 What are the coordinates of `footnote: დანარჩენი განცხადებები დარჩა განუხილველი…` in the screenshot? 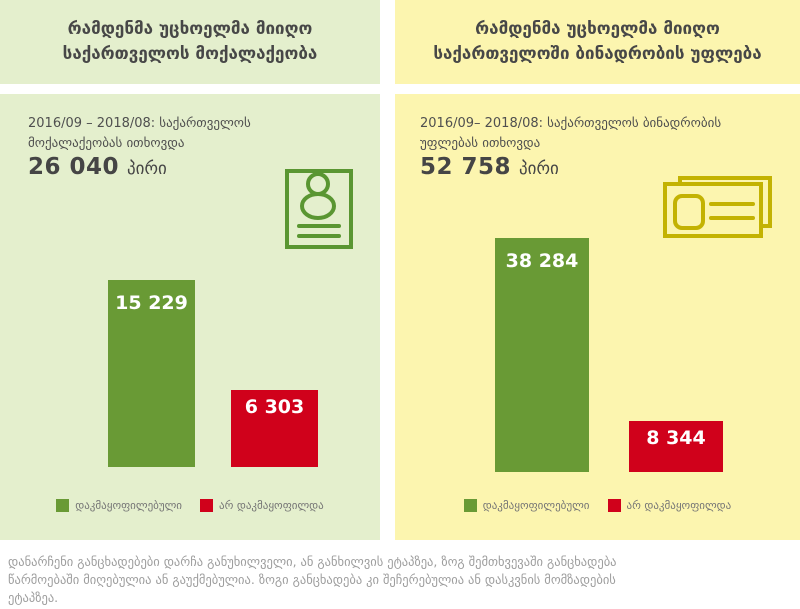 It's located at (404, 580).